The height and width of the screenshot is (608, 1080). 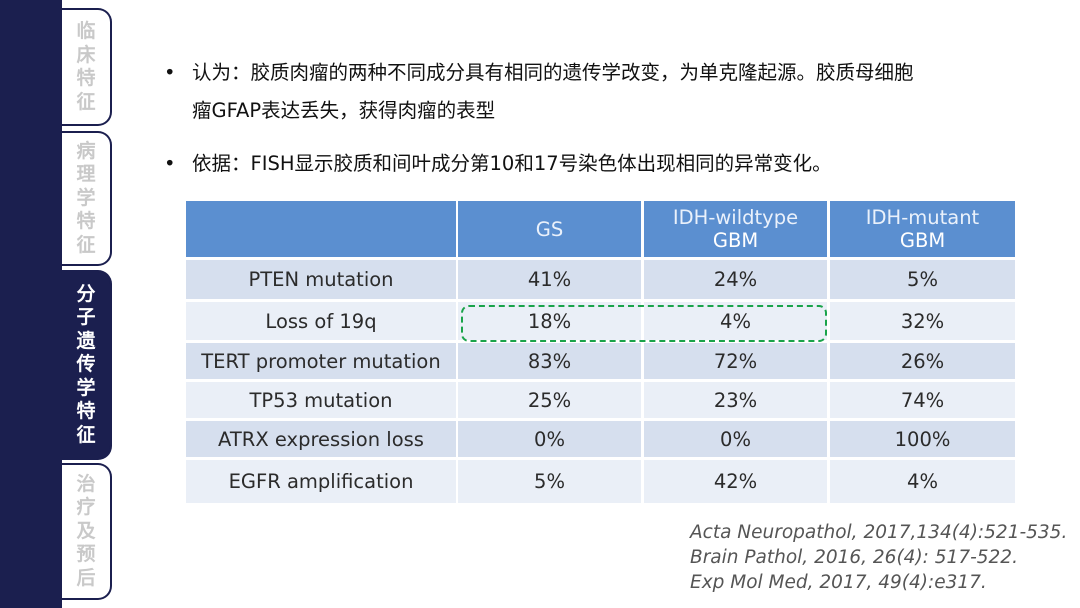 I want to click on table-row-label: TERT promoter mutation, so click(x=321, y=361).